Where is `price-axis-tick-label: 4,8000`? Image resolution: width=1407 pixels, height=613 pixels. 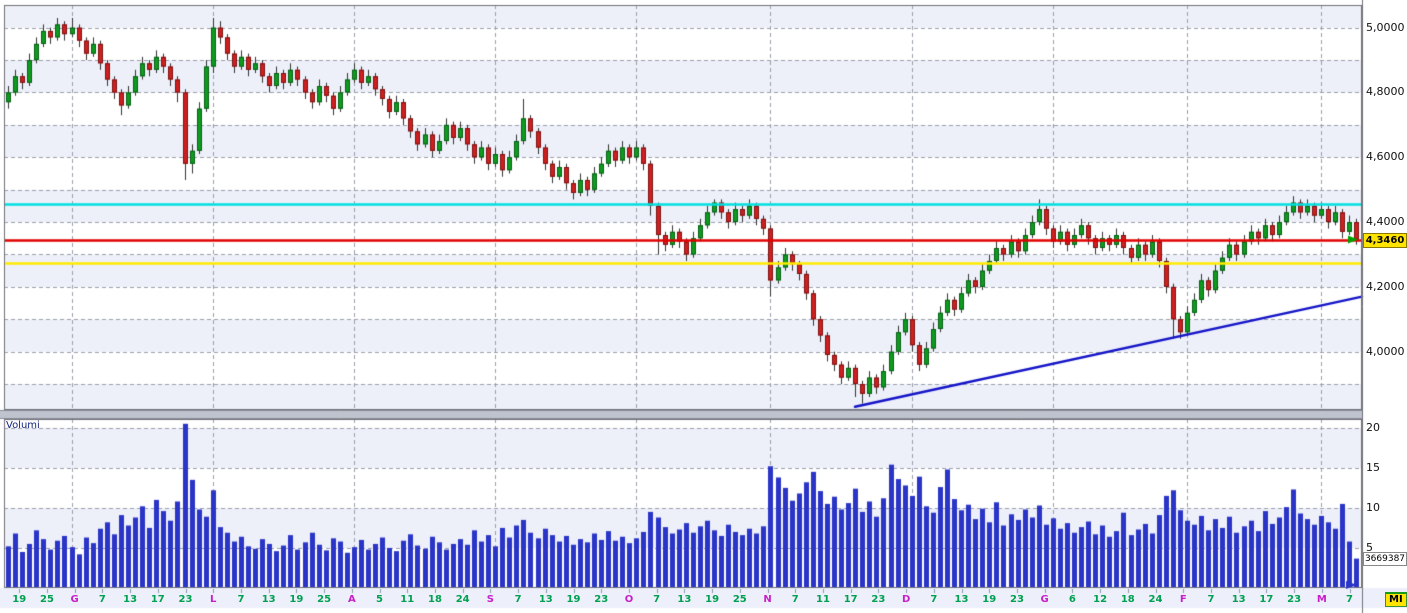 price-axis-tick-label: 4,8000 is located at coordinates (1385, 92).